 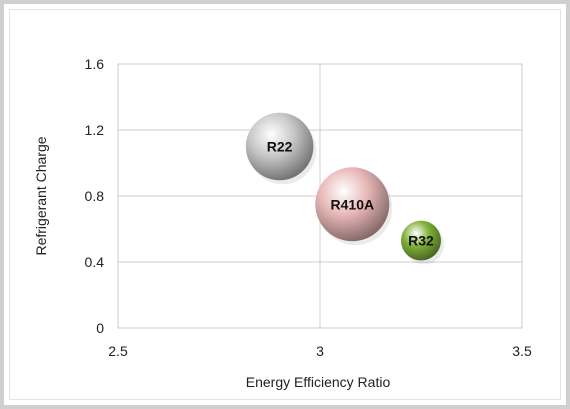 I want to click on bubble-r22, so click(x=279, y=146).